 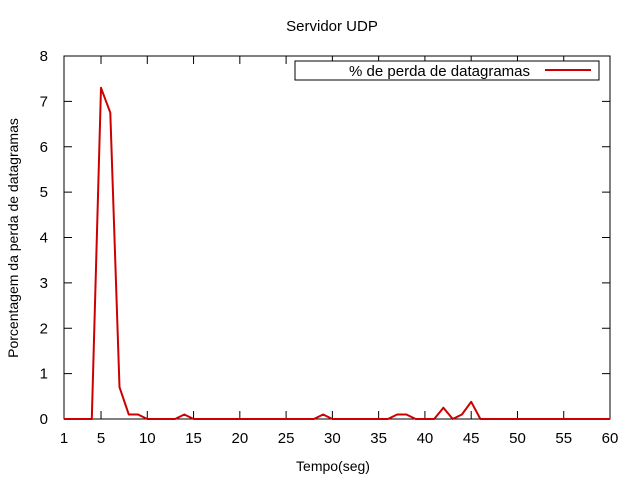 I want to click on y-tick-label: 3, so click(x=44, y=283).